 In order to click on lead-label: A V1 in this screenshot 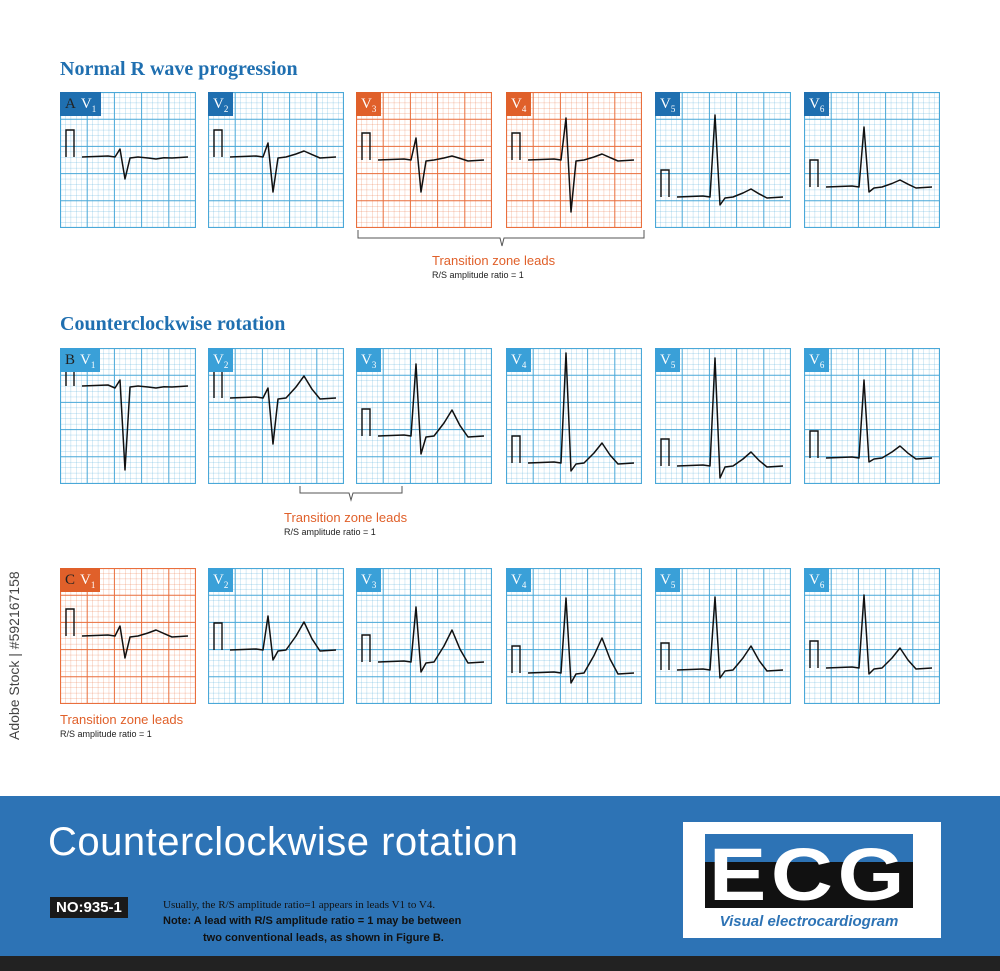, I will do `click(81, 104)`.